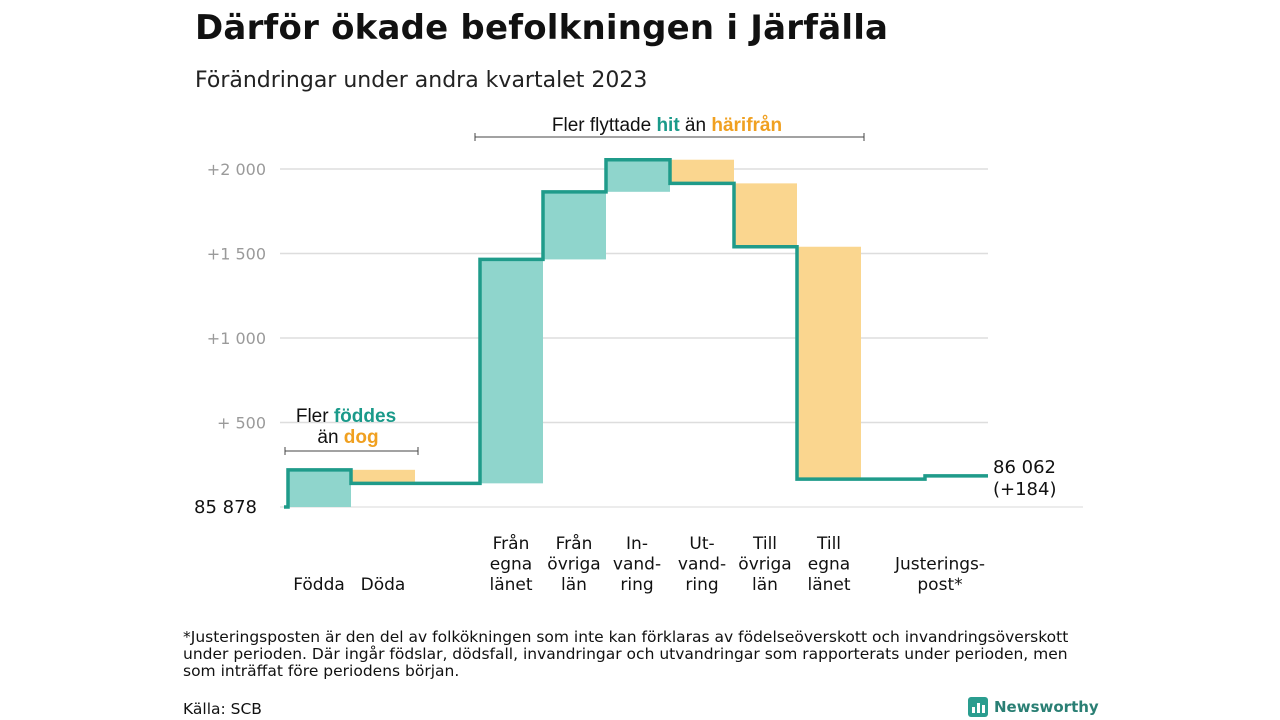 The height and width of the screenshot is (720, 1280). Describe the element at coordinates (421, 80) in the screenshot. I see `chart-subtitle: Förändringar under andra kvartalet 2023` at that location.